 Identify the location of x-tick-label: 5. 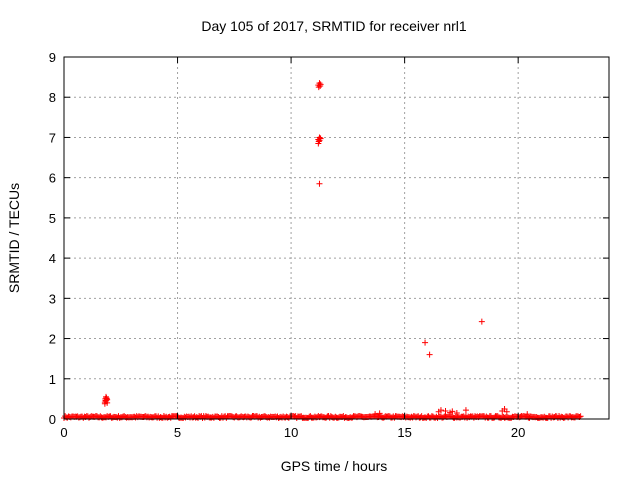
(177, 432).